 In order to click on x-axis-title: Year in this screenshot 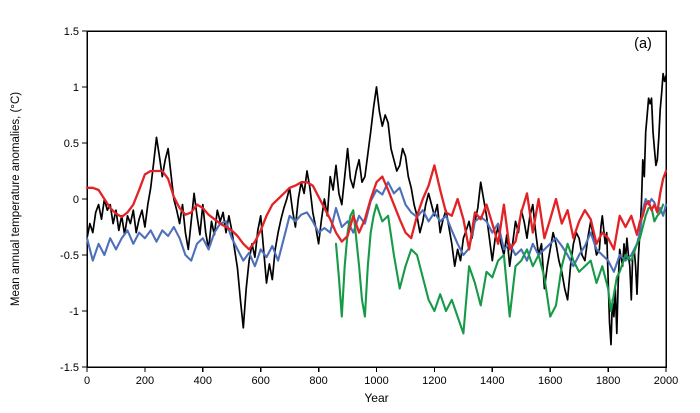, I will do `click(376, 398)`.